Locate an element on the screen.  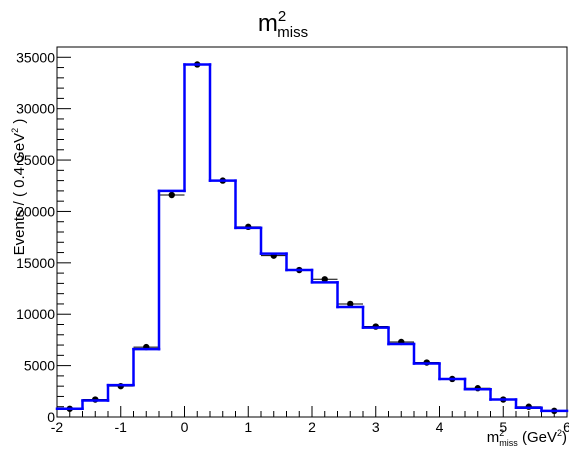
y-axis-title-close: ) is located at coordinates (19, 123).